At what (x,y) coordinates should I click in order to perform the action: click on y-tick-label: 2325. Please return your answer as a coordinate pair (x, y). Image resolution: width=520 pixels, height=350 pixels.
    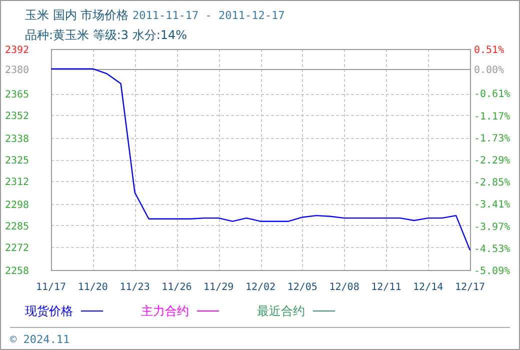
    Looking at the image, I should click on (17, 161).